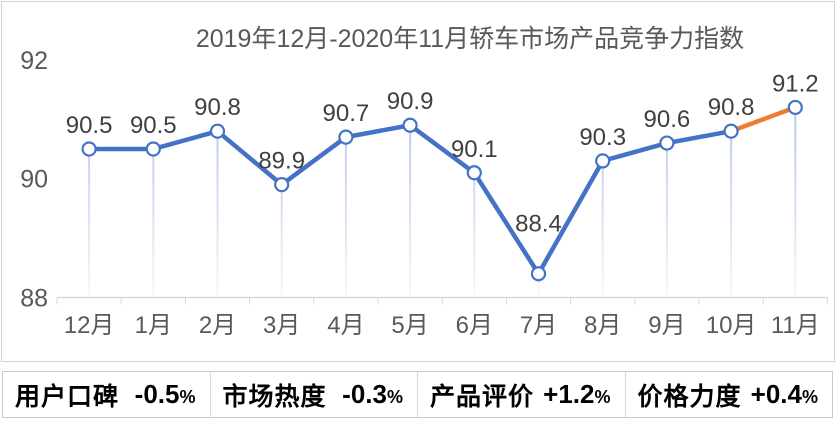 This screenshot has width=835, height=421. Describe the element at coordinates (153, 325) in the screenshot. I see `x-axis-label: 1月` at that location.